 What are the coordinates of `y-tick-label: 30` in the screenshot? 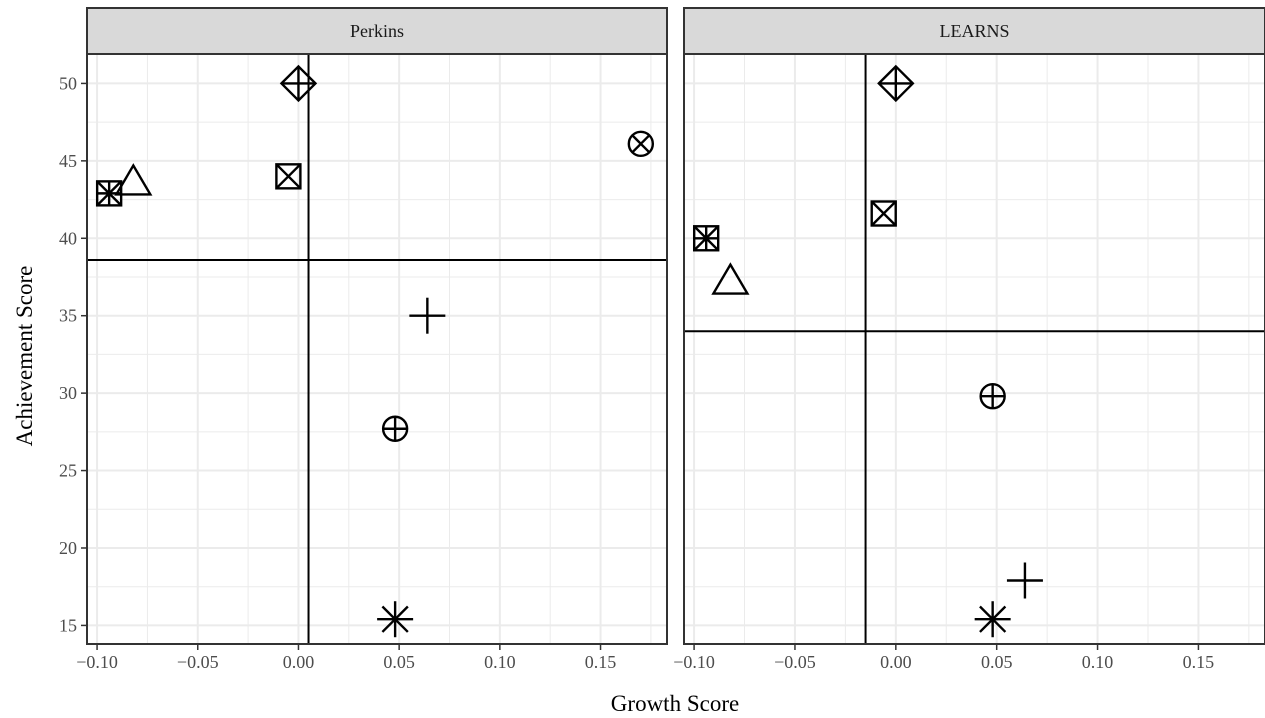 It's located at (68, 393).